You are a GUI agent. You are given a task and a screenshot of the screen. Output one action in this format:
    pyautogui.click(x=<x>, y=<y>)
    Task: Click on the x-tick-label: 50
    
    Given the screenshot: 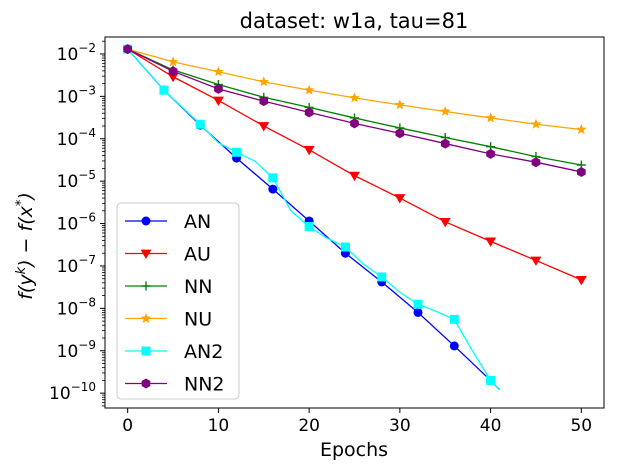 What is the action you would take?
    pyautogui.click(x=581, y=426)
    